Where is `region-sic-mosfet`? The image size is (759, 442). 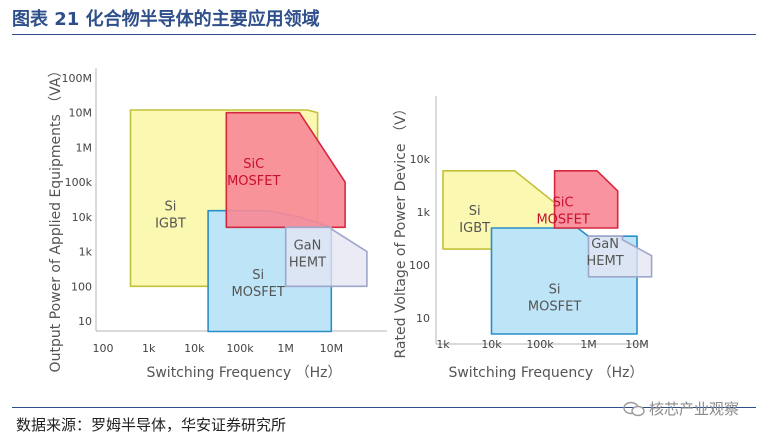 region-sic-mosfet is located at coordinates (586, 199).